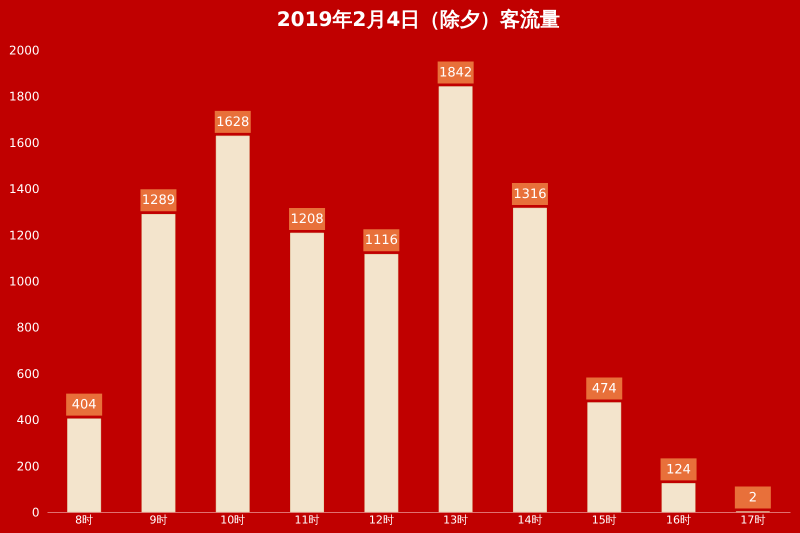 The width and height of the screenshot is (800, 533). What do you see at coordinates (24, 281) in the screenshot?
I see `y-tick-label: 1000` at bounding box center [24, 281].